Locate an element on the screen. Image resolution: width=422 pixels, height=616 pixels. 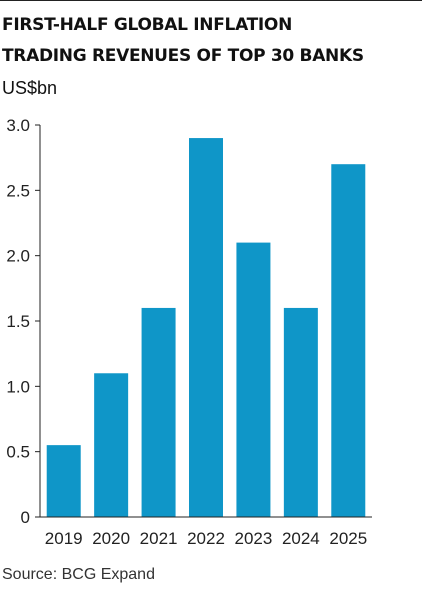
bar-2022 is located at coordinates (206, 328).